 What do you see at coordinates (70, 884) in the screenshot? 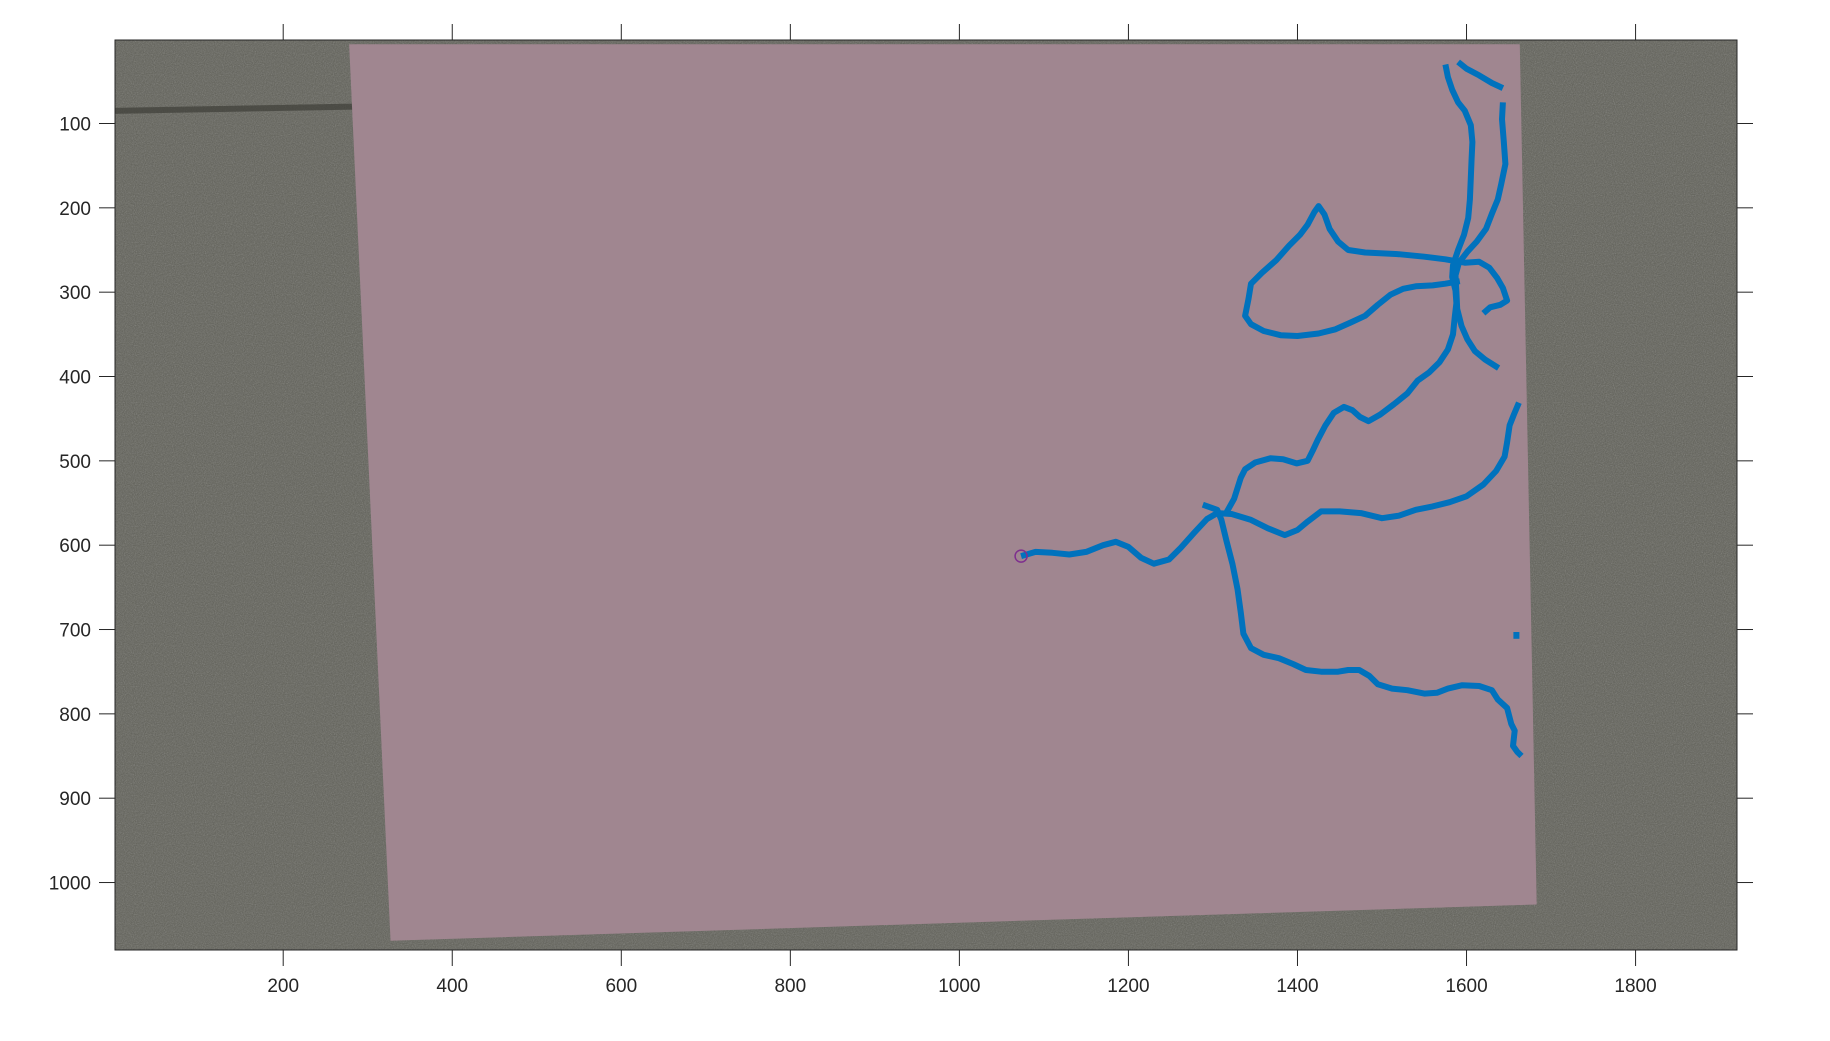
I see `y-tick-label: 1000` at bounding box center [70, 884].